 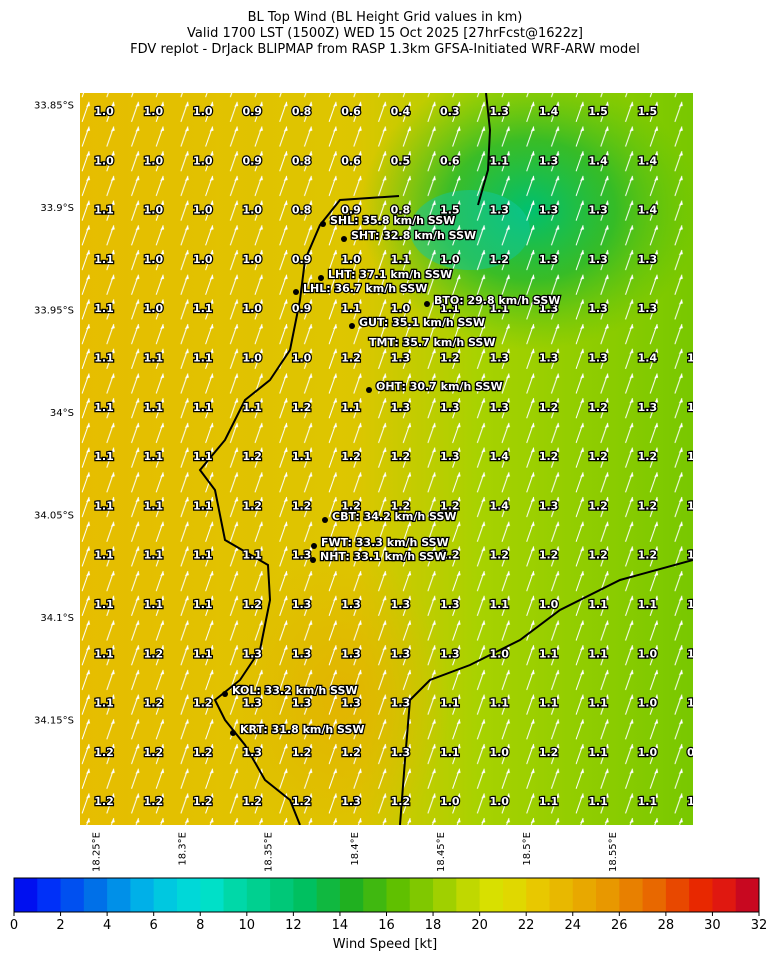 What do you see at coordinates (54, 105) in the screenshot?
I see `lat-tick-label: 33.85°S` at bounding box center [54, 105].